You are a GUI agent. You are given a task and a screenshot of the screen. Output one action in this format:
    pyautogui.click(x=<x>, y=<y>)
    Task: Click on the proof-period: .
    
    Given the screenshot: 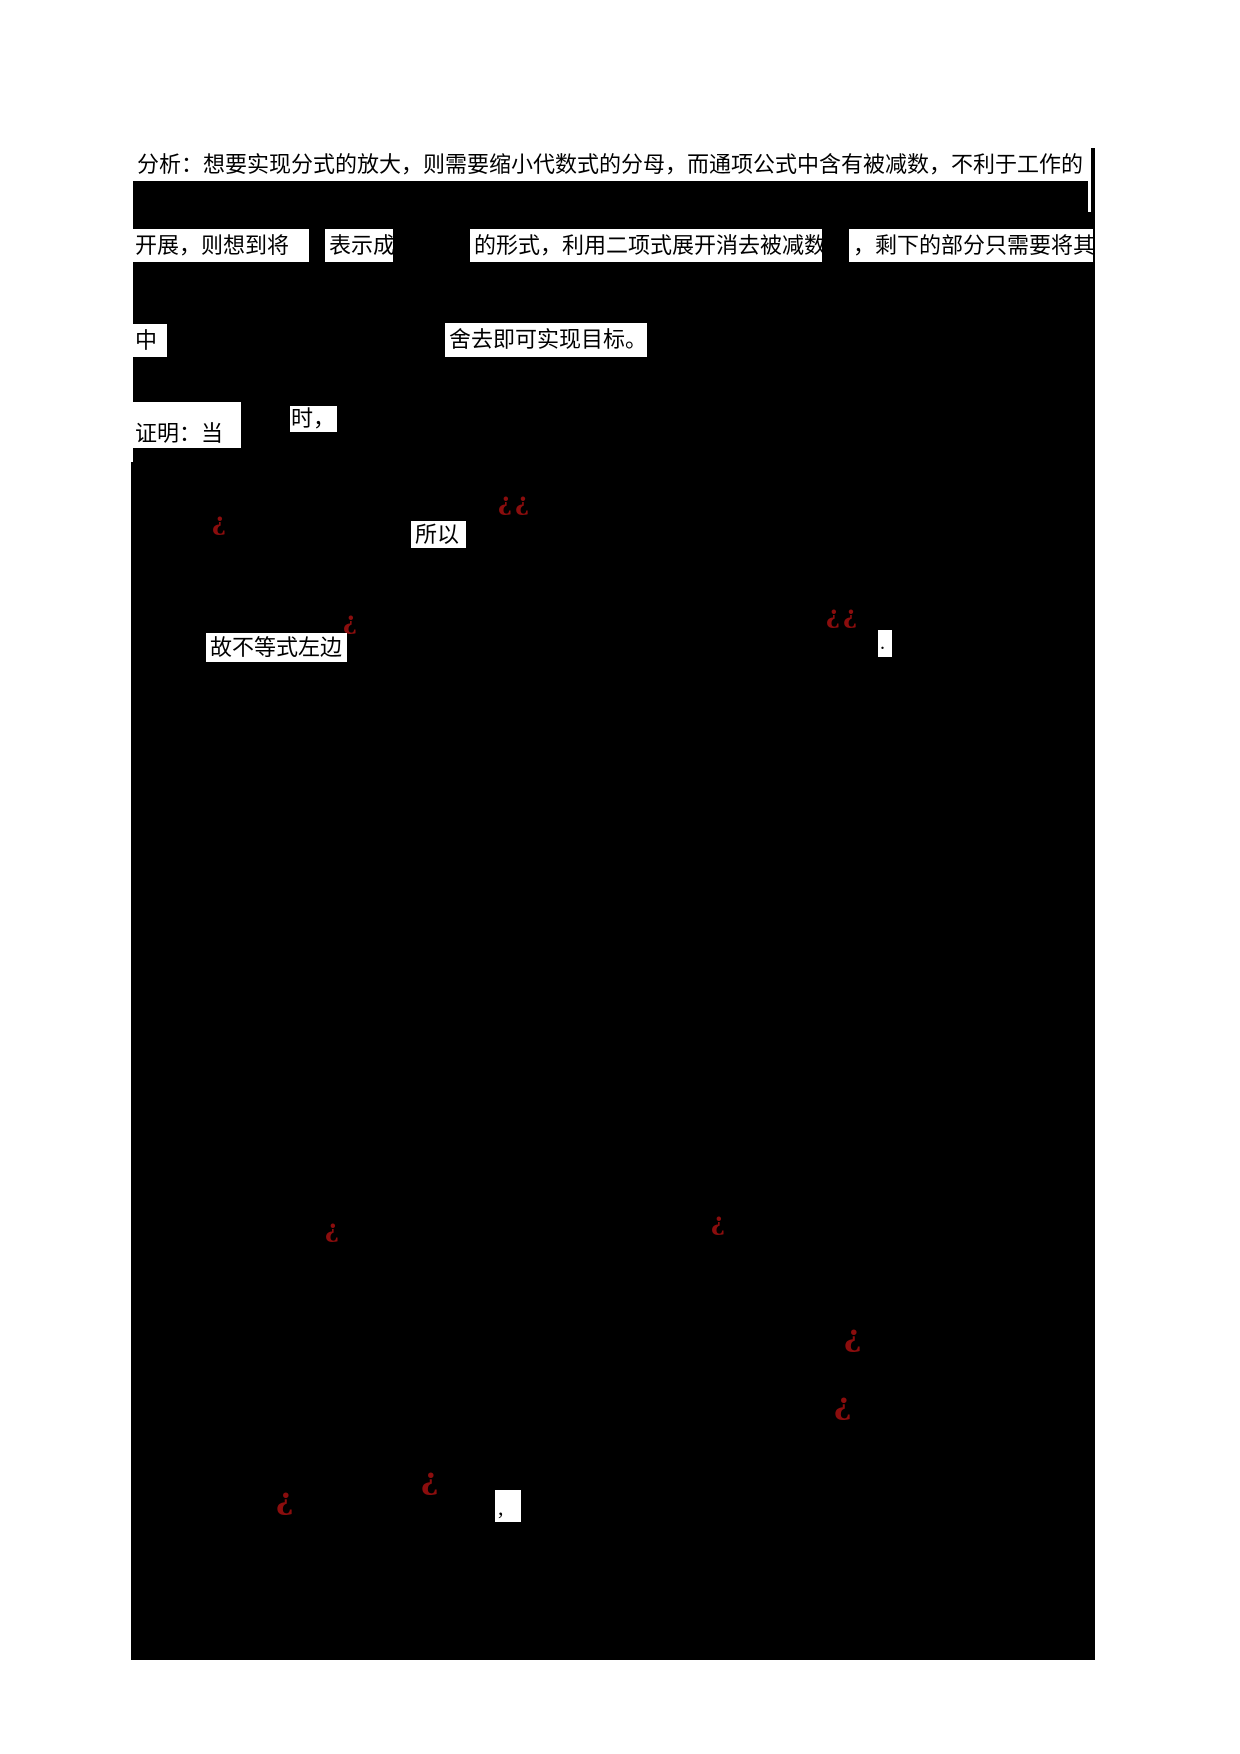 What is the action you would take?
    pyautogui.click(x=885, y=643)
    